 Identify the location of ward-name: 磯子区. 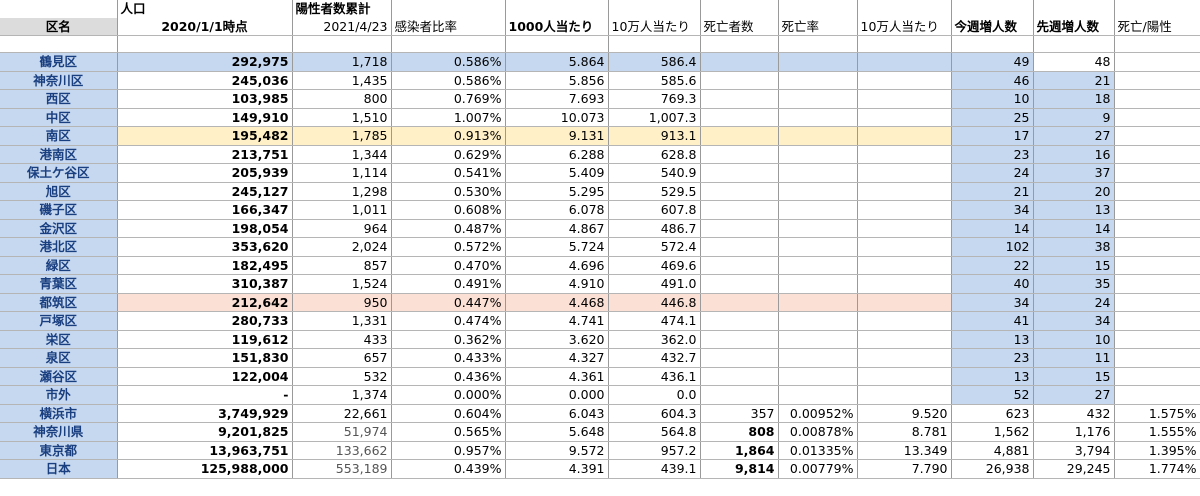
(59, 210).